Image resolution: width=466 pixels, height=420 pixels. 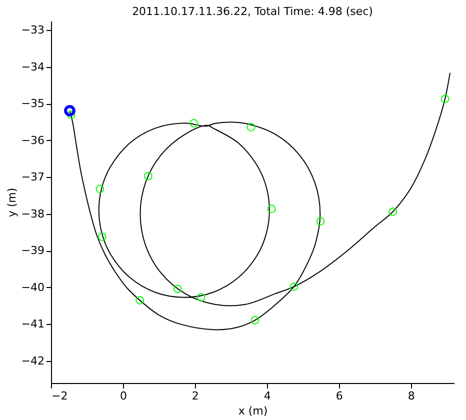 What do you see at coordinates (32, 251) in the screenshot?
I see `y-tick-label: −39` at bounding box center [32, 251].